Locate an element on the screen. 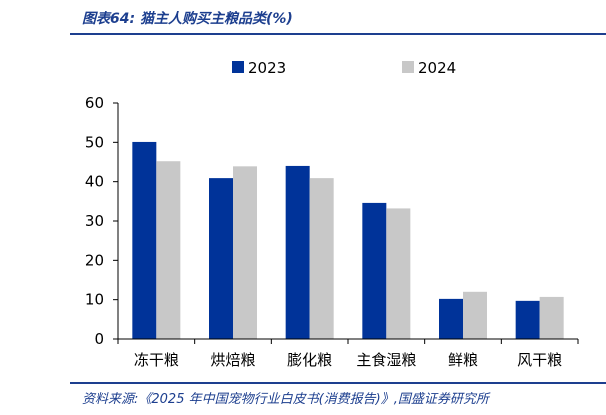 The image size is (606, 415). x-tick-label: 风干粮 is located at coordinates (539, 360).